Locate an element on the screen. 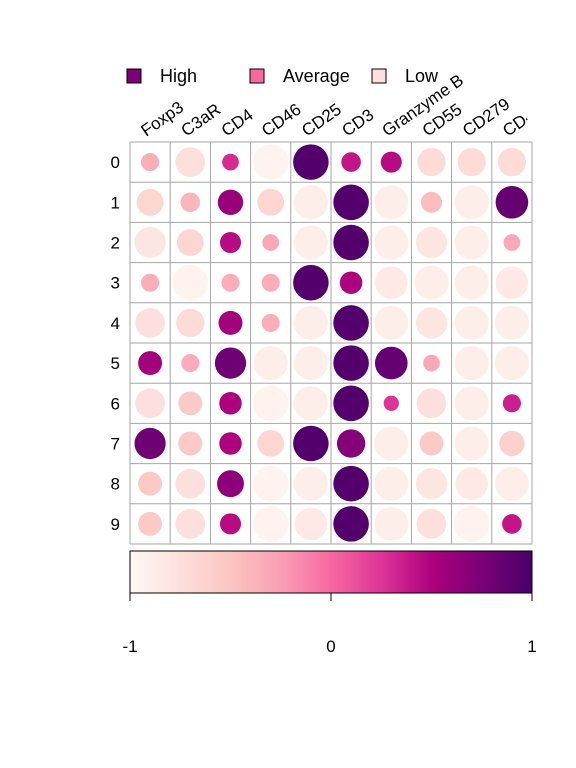 The image size is (576, 768). column-label: Foxp3 is located at coordinates (162, 119).